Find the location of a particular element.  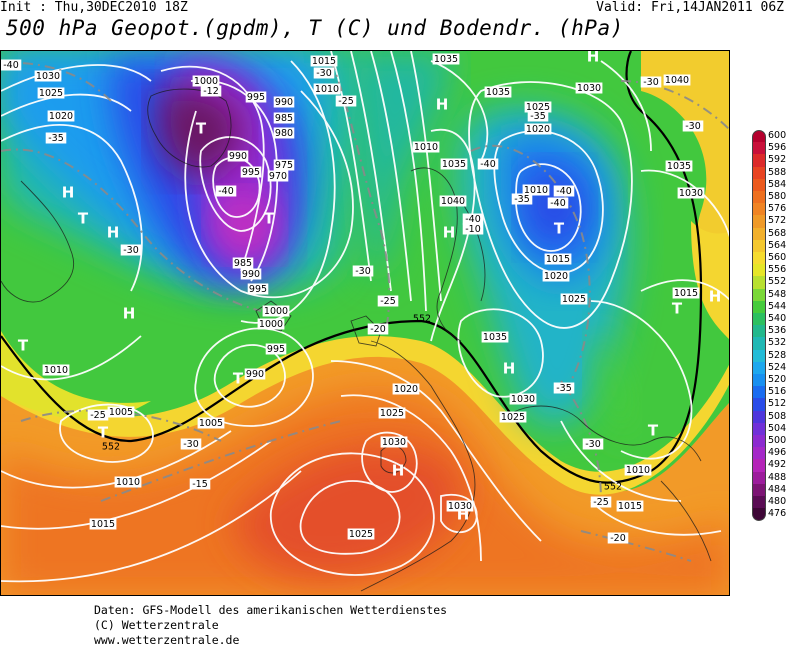

temperature-label: -12 is located at coordinates (211, 91).